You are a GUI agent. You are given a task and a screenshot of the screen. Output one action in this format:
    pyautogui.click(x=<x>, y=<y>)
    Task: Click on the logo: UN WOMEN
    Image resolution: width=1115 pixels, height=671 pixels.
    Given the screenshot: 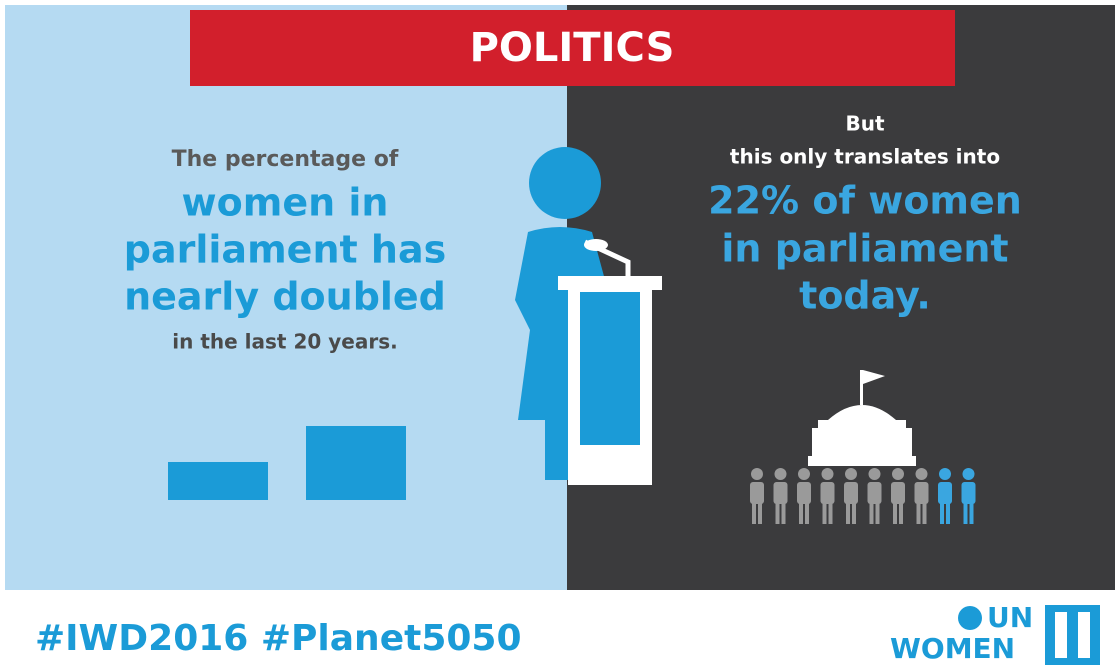 What is the action you would take?
    pyautogui.click(x=995, y=633)
    